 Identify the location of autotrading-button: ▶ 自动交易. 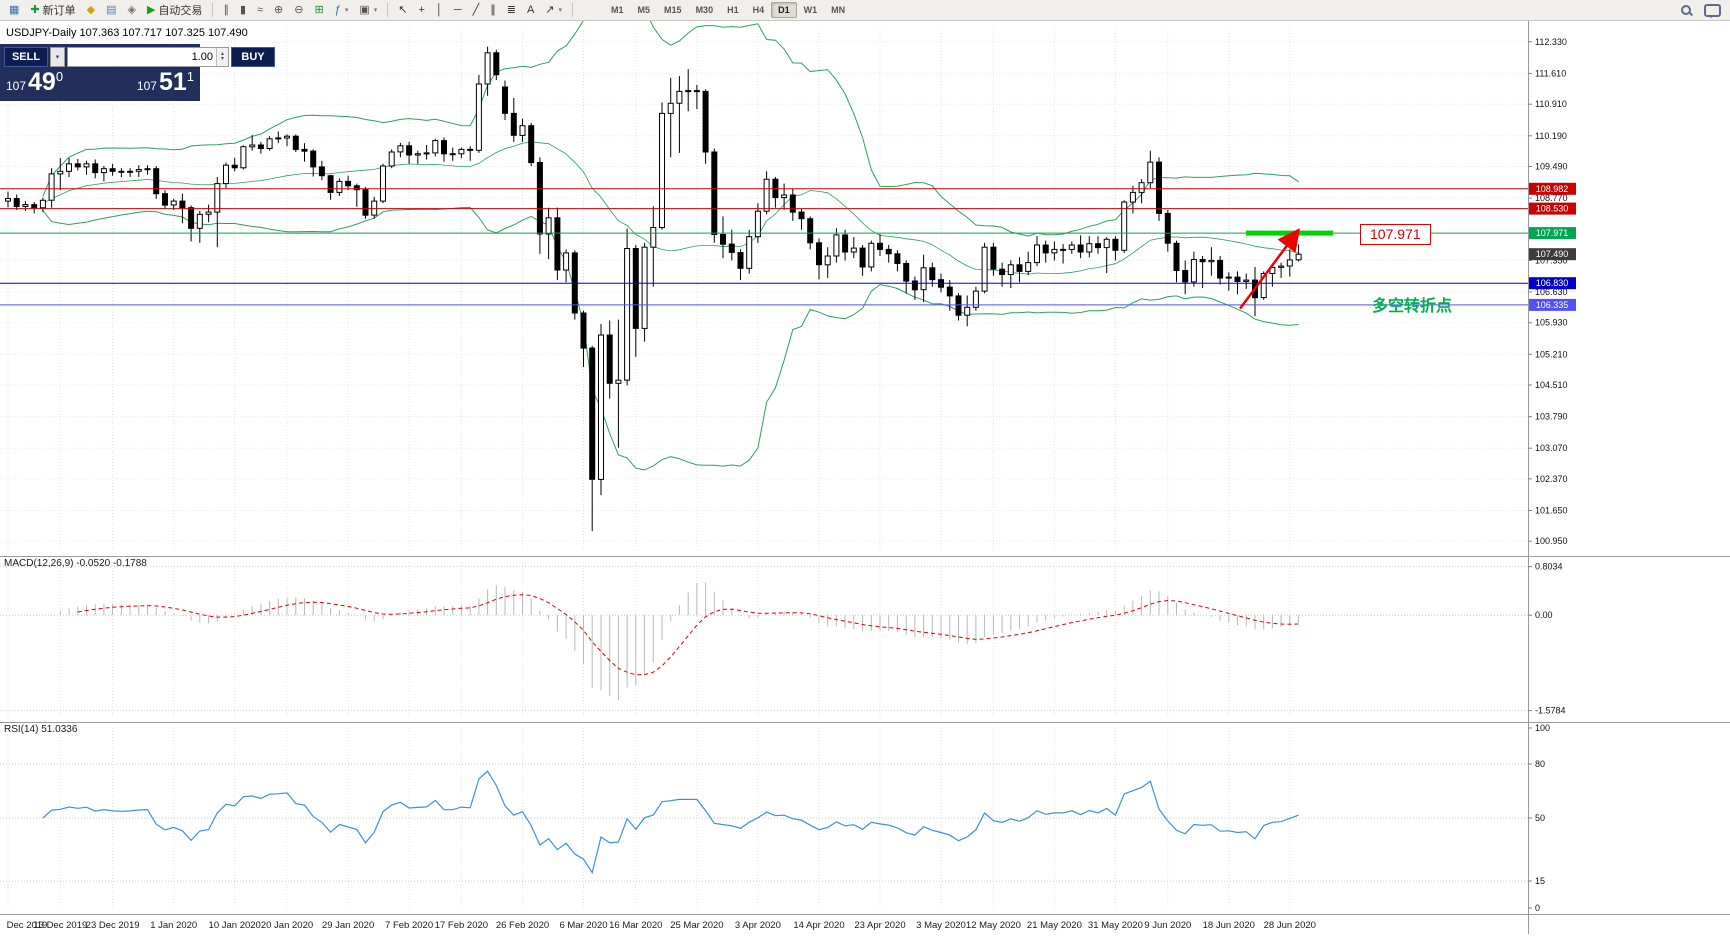
(174, 10).